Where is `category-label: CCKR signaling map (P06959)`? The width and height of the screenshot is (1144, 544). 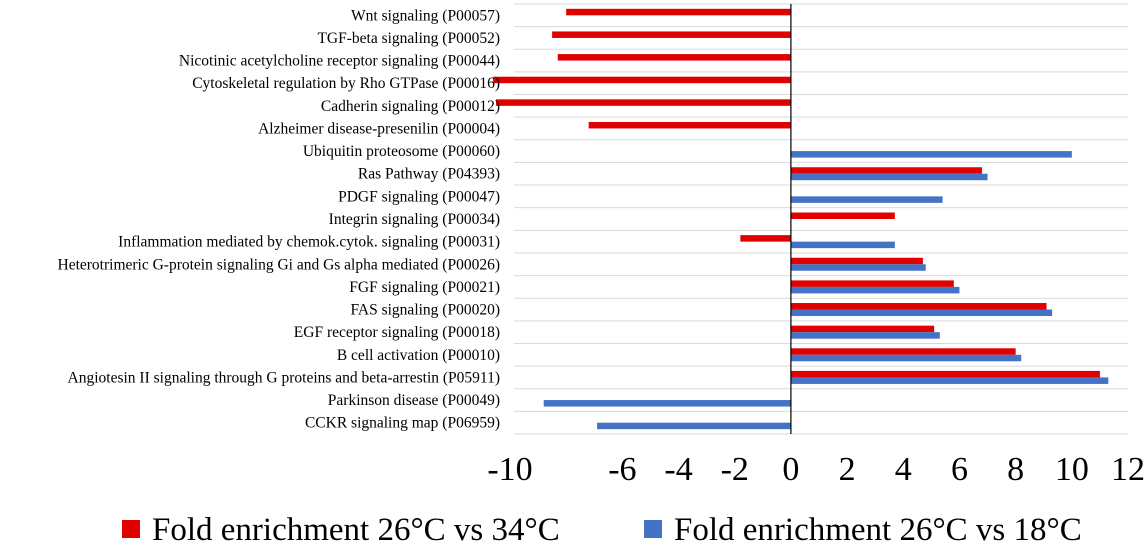
category-label: CCKR signaling map (P06959) is located at coordinates (402, 423).